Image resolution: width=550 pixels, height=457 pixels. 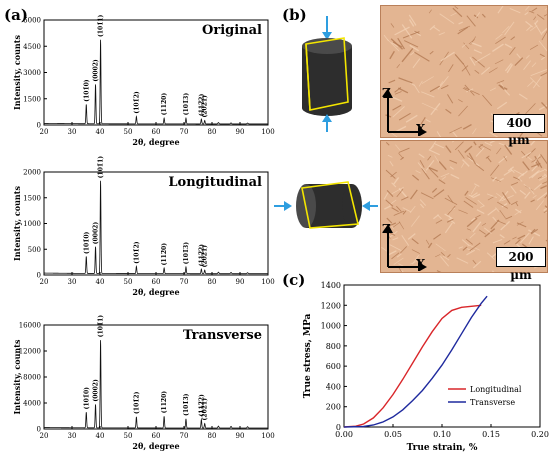 What do you see at coordinates (30, 352) in the screenshot?
I see `y-tick-label: 12000` at bounding box center [30, 352].